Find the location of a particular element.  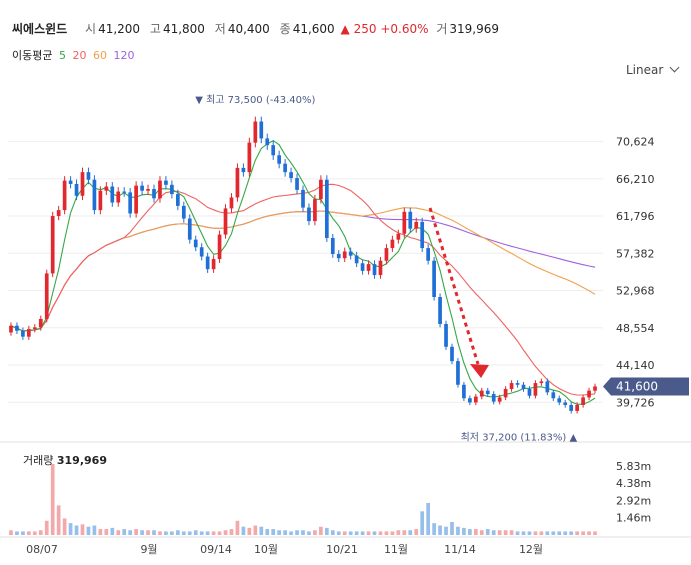

volume-tick-label: 5.83m is located at coordinates (633, 466).